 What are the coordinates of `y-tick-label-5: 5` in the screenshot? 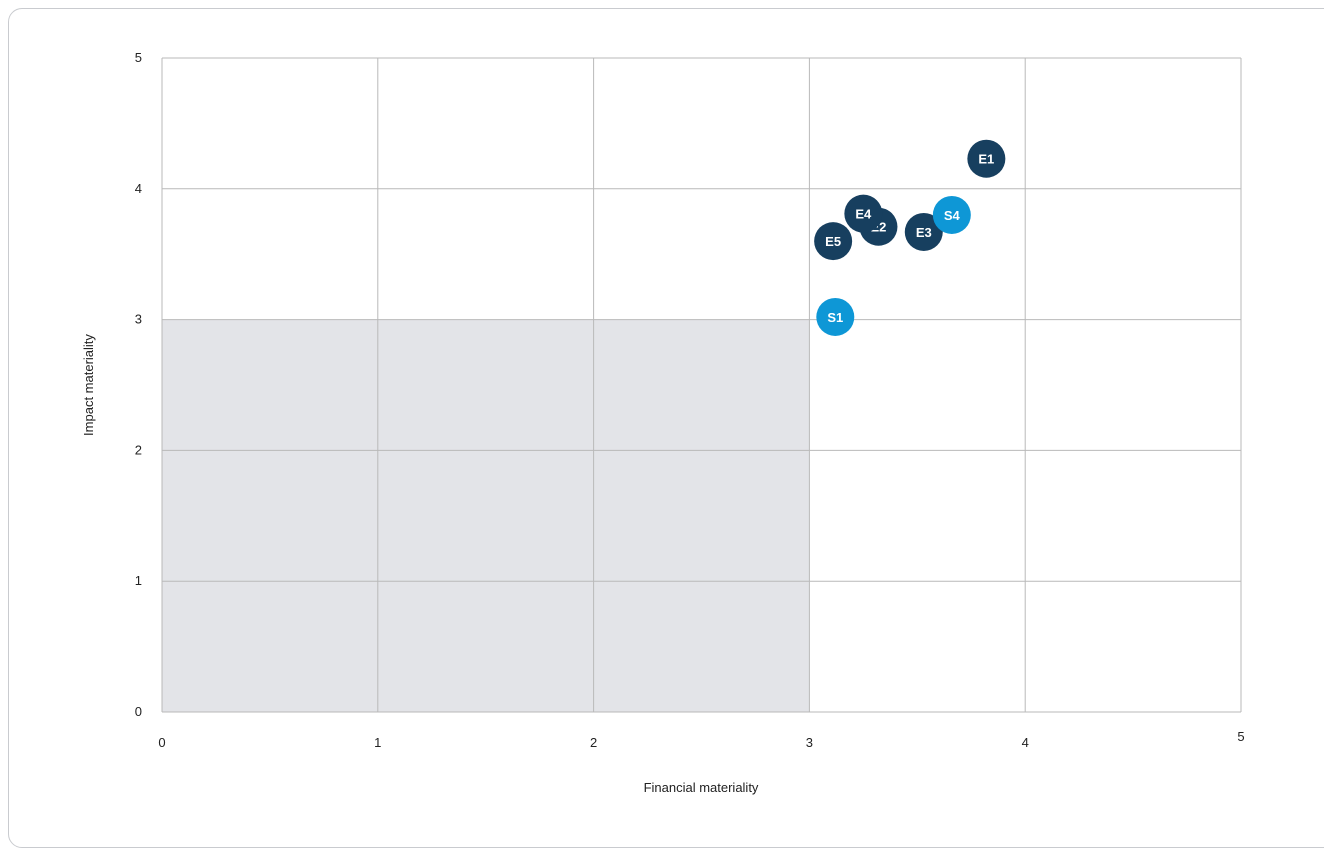 It's located at (138, 57).